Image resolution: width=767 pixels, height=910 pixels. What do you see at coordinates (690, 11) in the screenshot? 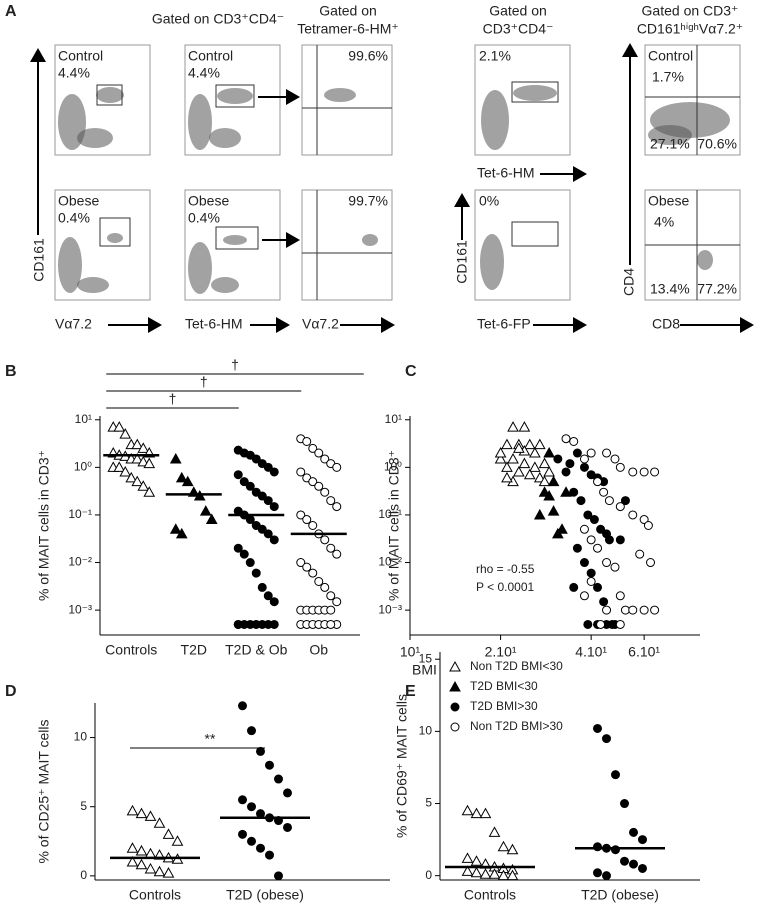
I see `gate-header: Gated on CD3⁺` at bounding box center [690, 11].